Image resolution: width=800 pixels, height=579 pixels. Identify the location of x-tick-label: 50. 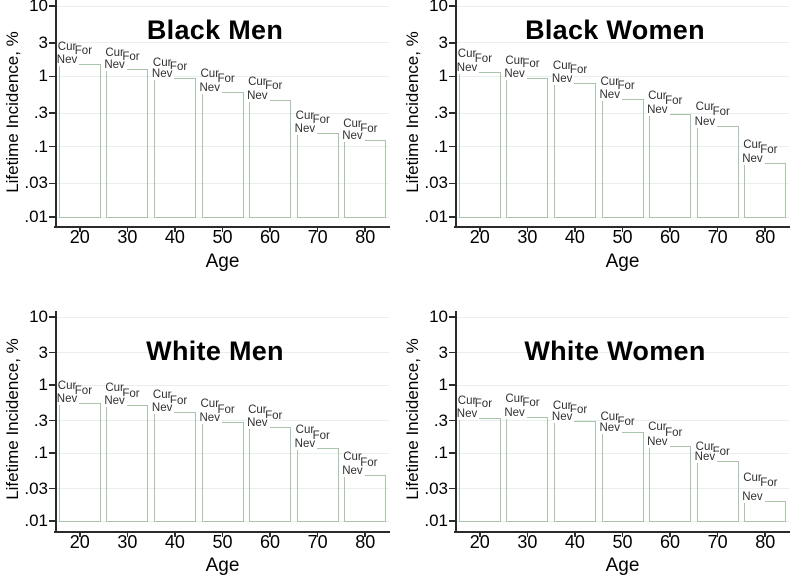
(622, 237).